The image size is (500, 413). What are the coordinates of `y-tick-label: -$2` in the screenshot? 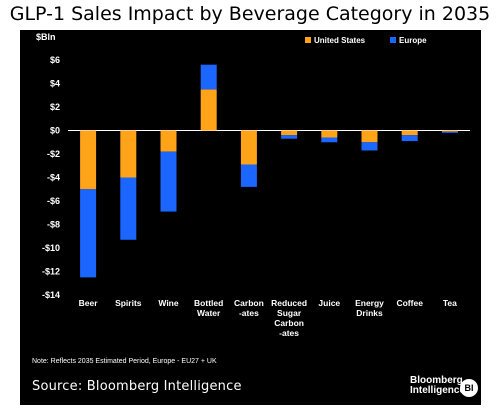 It's located at (53, 154).